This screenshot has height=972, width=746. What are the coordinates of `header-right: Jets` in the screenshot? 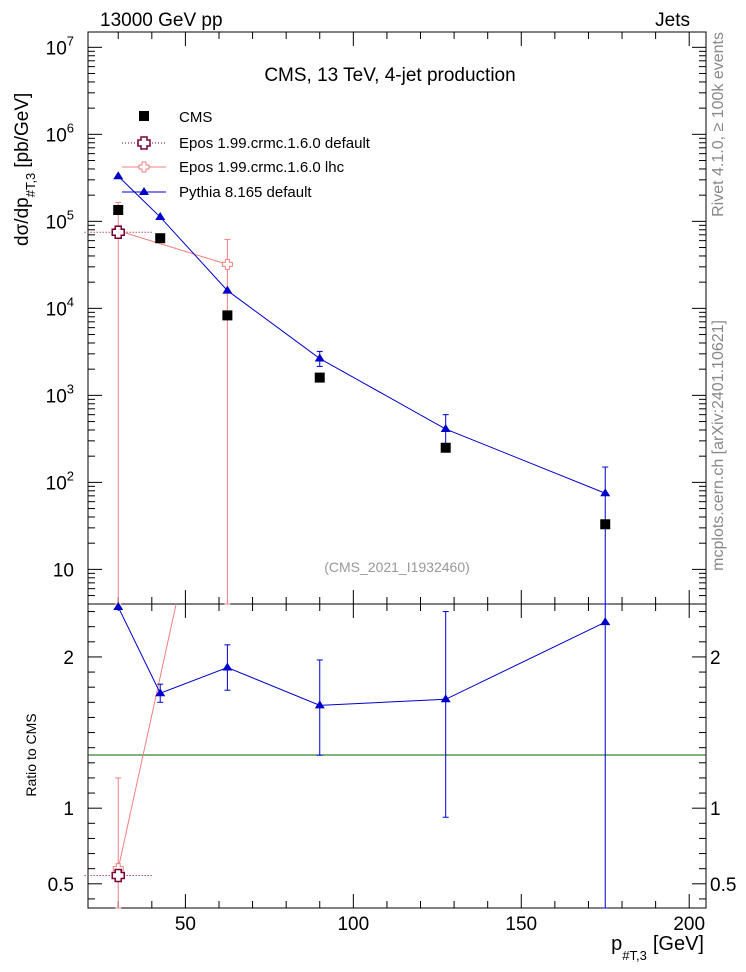 It's located at (672, 20).